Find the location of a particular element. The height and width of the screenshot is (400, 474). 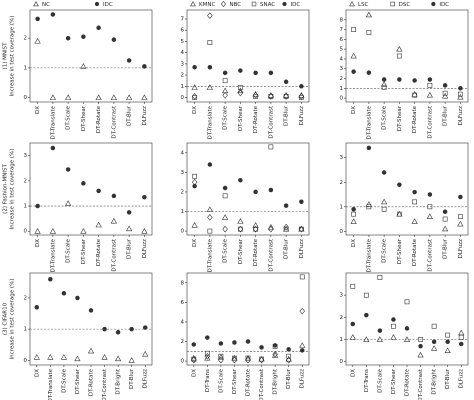

x-tick-label: DT-Blur is located at coordinates (287, 248).